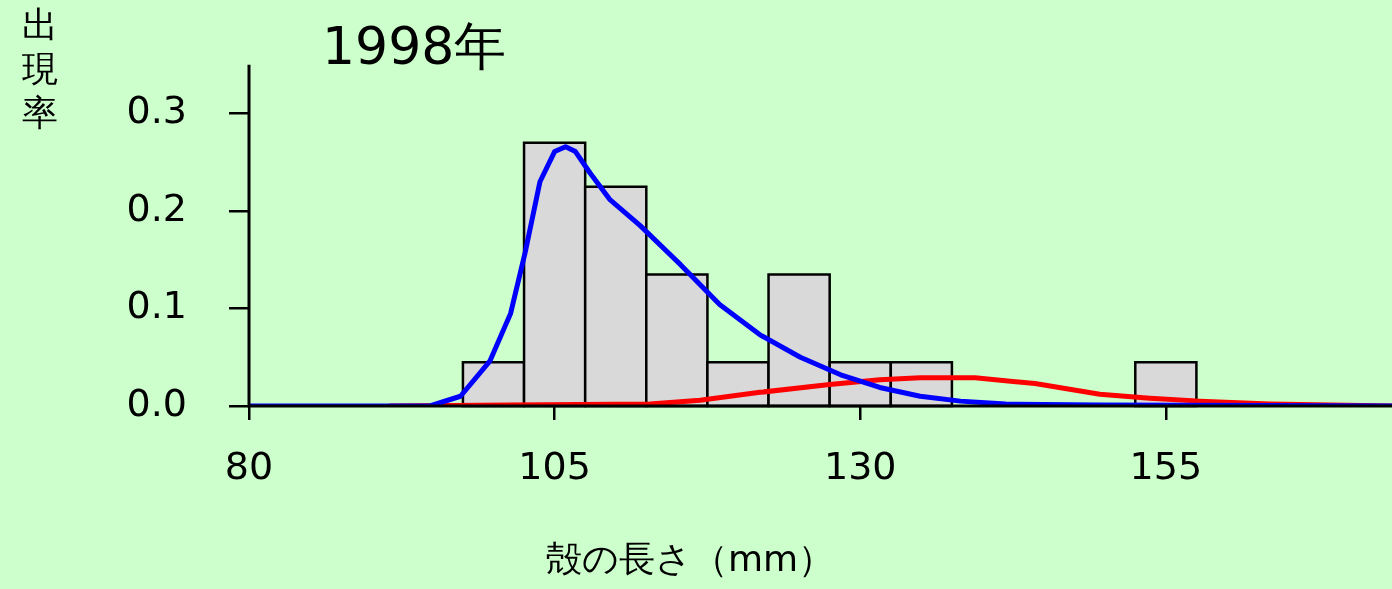  What do you see at coordinates (1166, 465) in the screenshot?
I see `x-tick-label: 155` at bounding box center [1166, 465].